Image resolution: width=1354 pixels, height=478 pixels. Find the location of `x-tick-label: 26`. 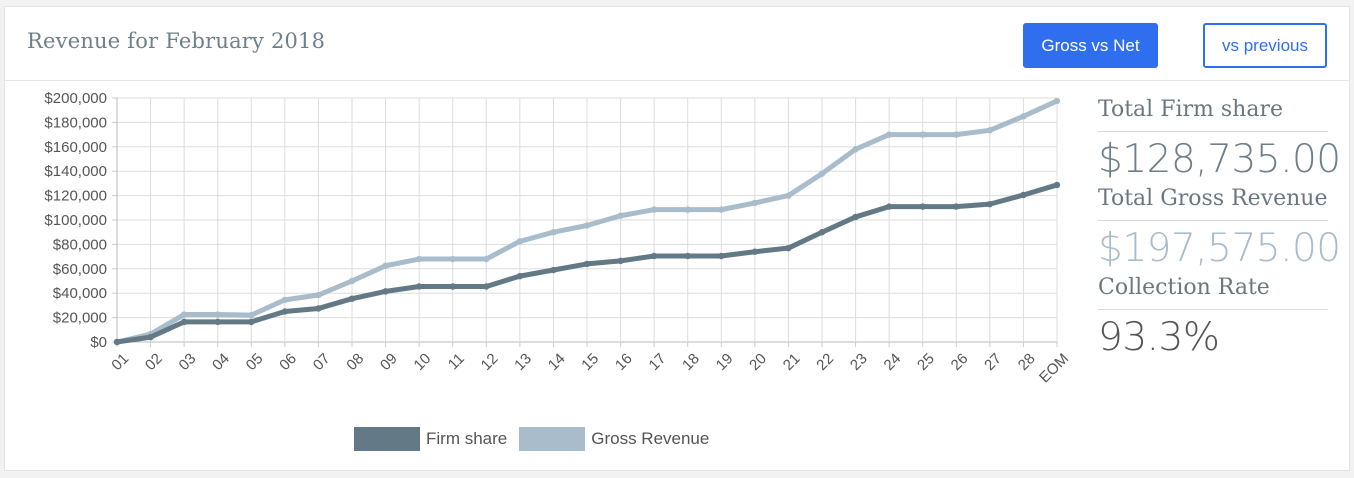

x-tick-label: 26 is located at coordinates (960, 362).